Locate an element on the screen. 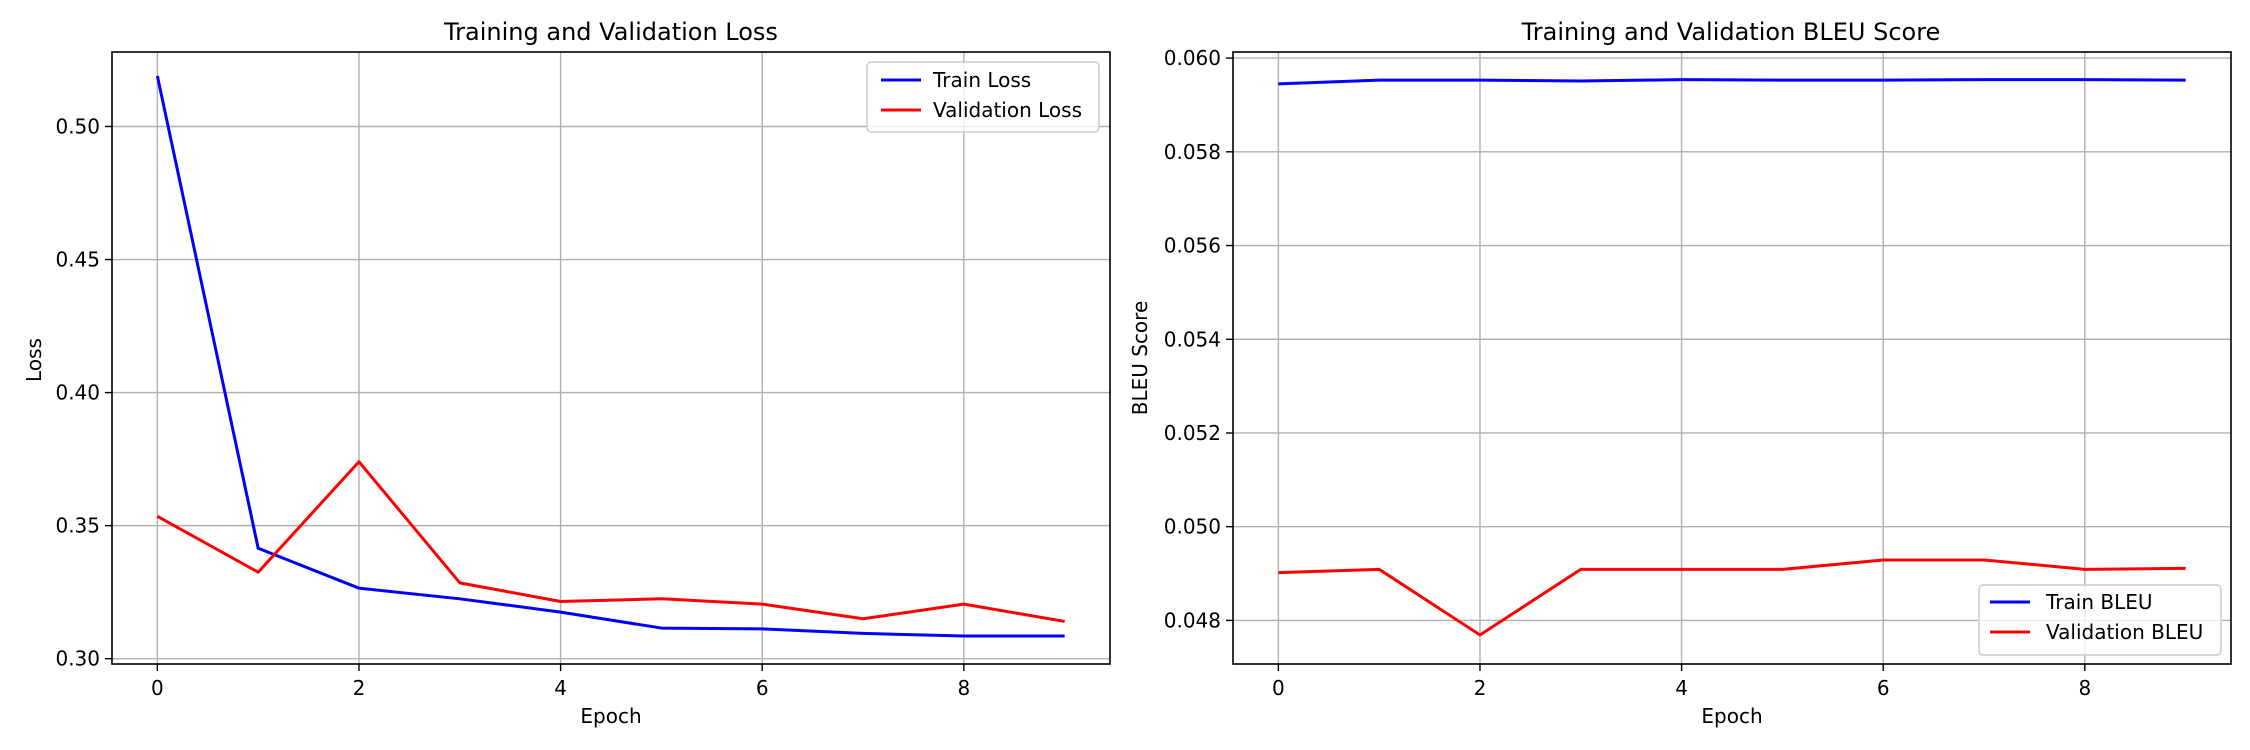 This screenshot has height=750, width=2250. loss-legend: Train Loss Validation Loss is located at coordinates (983, 97).